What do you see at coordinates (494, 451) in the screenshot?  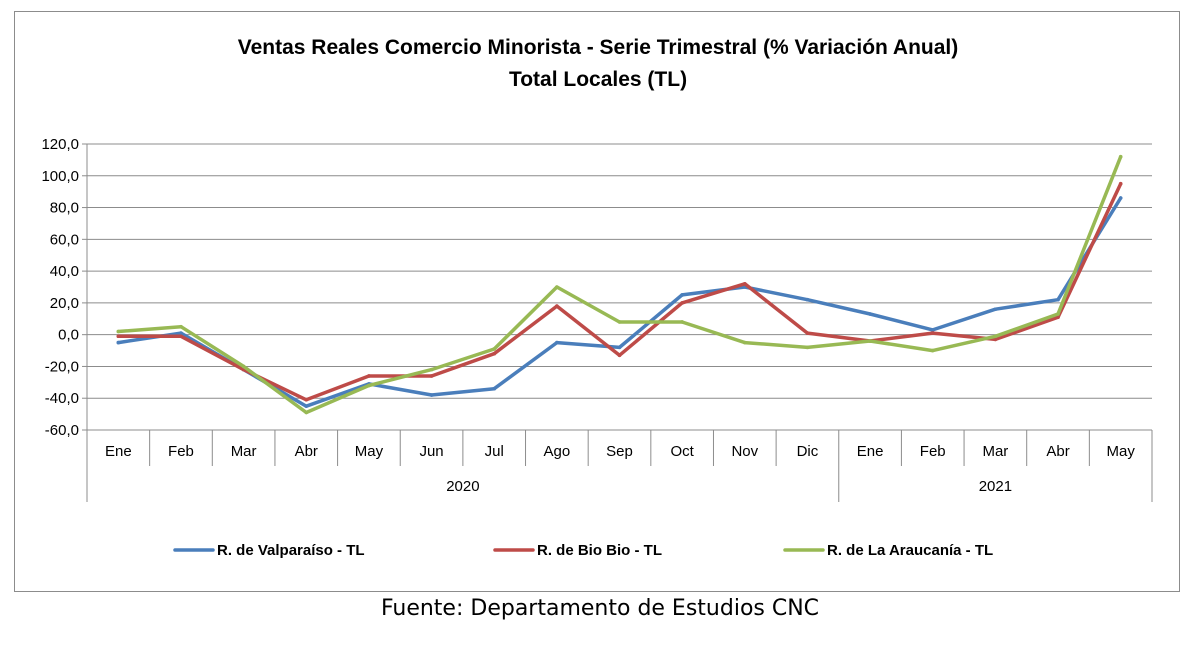 I see `x-tick-label: Jul` at bounding box center [494, 451].